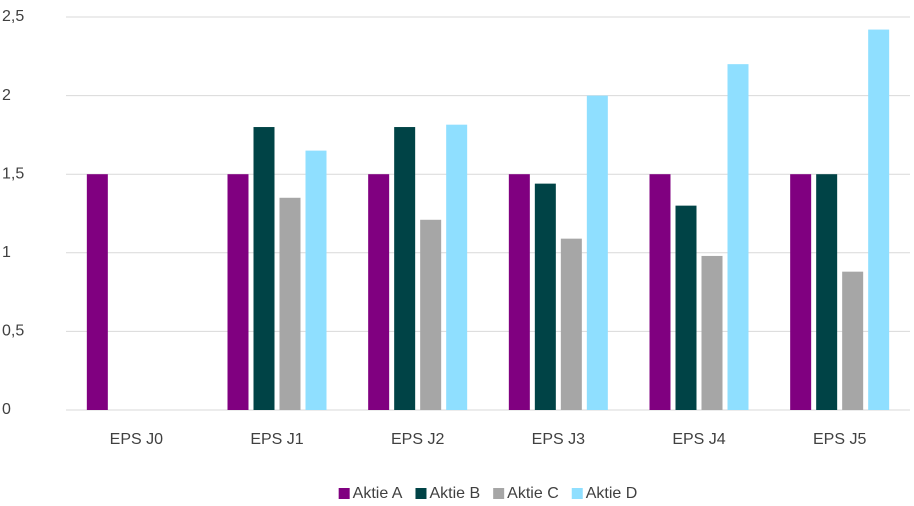  Describe the element at coordinates (417, 439) in the screenshot. I see `x-tick-label: EPS J2` at that location.